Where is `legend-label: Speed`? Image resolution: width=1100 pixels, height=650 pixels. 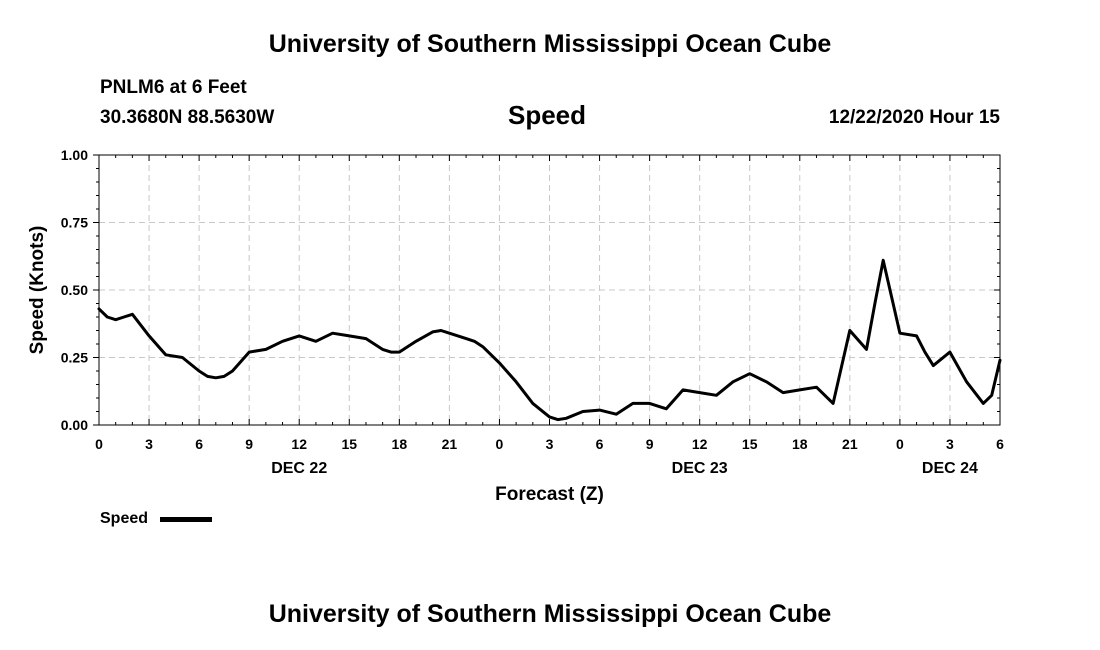
legend-label: Speed is located at coordinates (124, 518).